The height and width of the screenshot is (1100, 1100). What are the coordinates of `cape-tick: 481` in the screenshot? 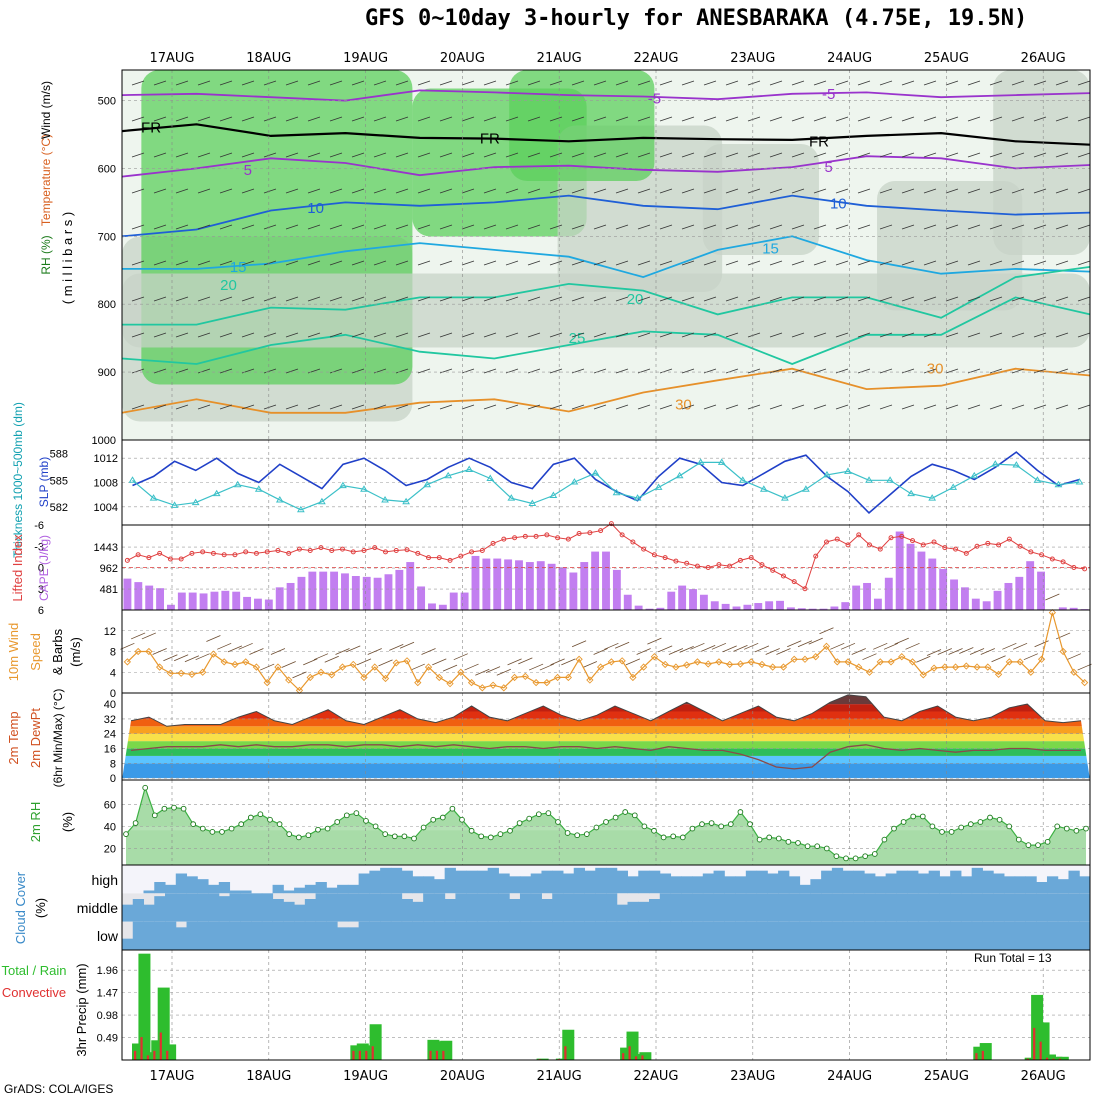 It's located at (109, 590).